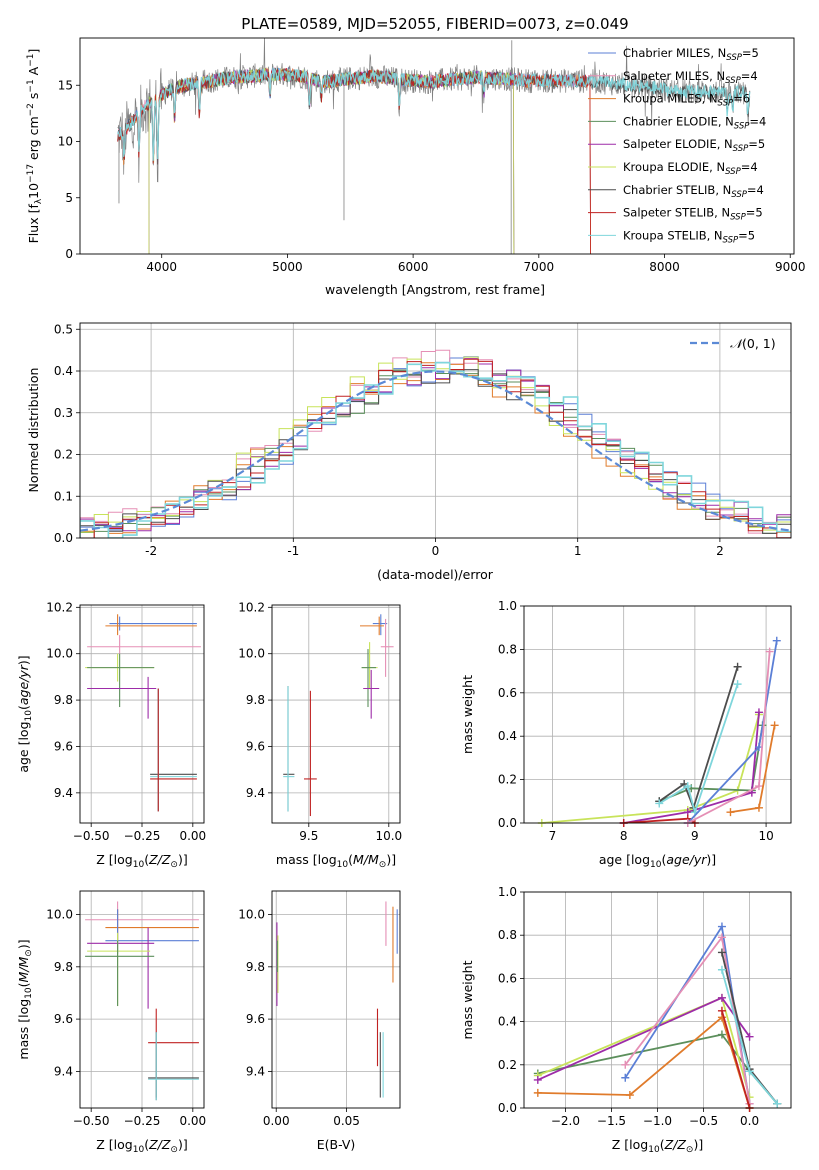 The height and width of the screenshot is (1170, 819). Describe the element at coordinates (59, 654) in the screenshot. I see `age_vs_Z-ytick-label-3: 10.0` at that location.